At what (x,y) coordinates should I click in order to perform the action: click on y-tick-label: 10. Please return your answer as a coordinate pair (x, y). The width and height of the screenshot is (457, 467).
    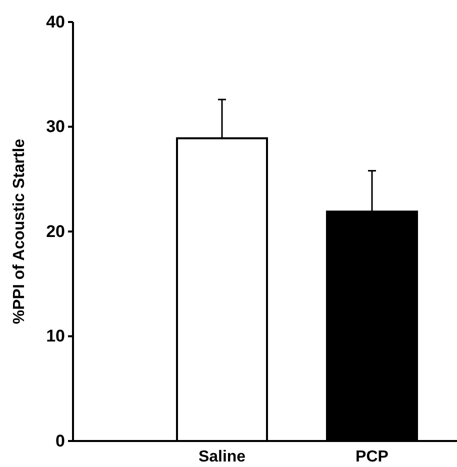
    Looking at the image, I should click on (55, 336).